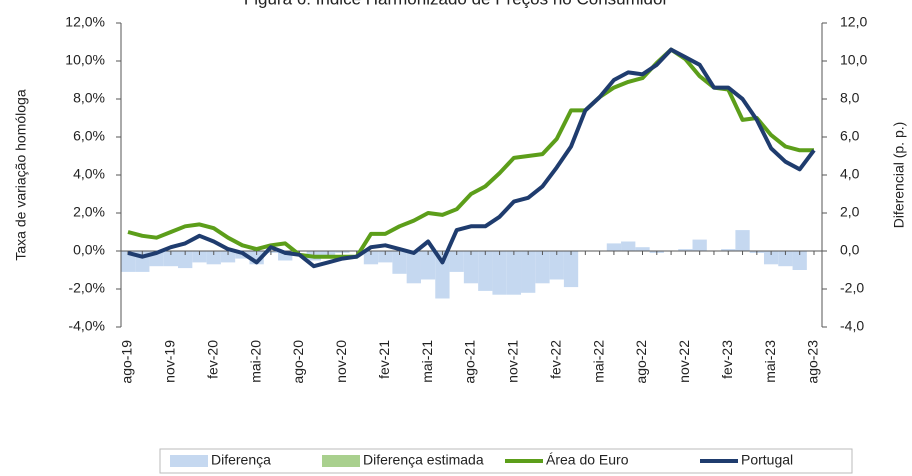 Image resolution: width=912 pixels, height=476 pixels. What do you see at coordinates (853, 22) in the screenshot?
I see `y2-tick-label: 12,0` at bounding box center [853, 22].